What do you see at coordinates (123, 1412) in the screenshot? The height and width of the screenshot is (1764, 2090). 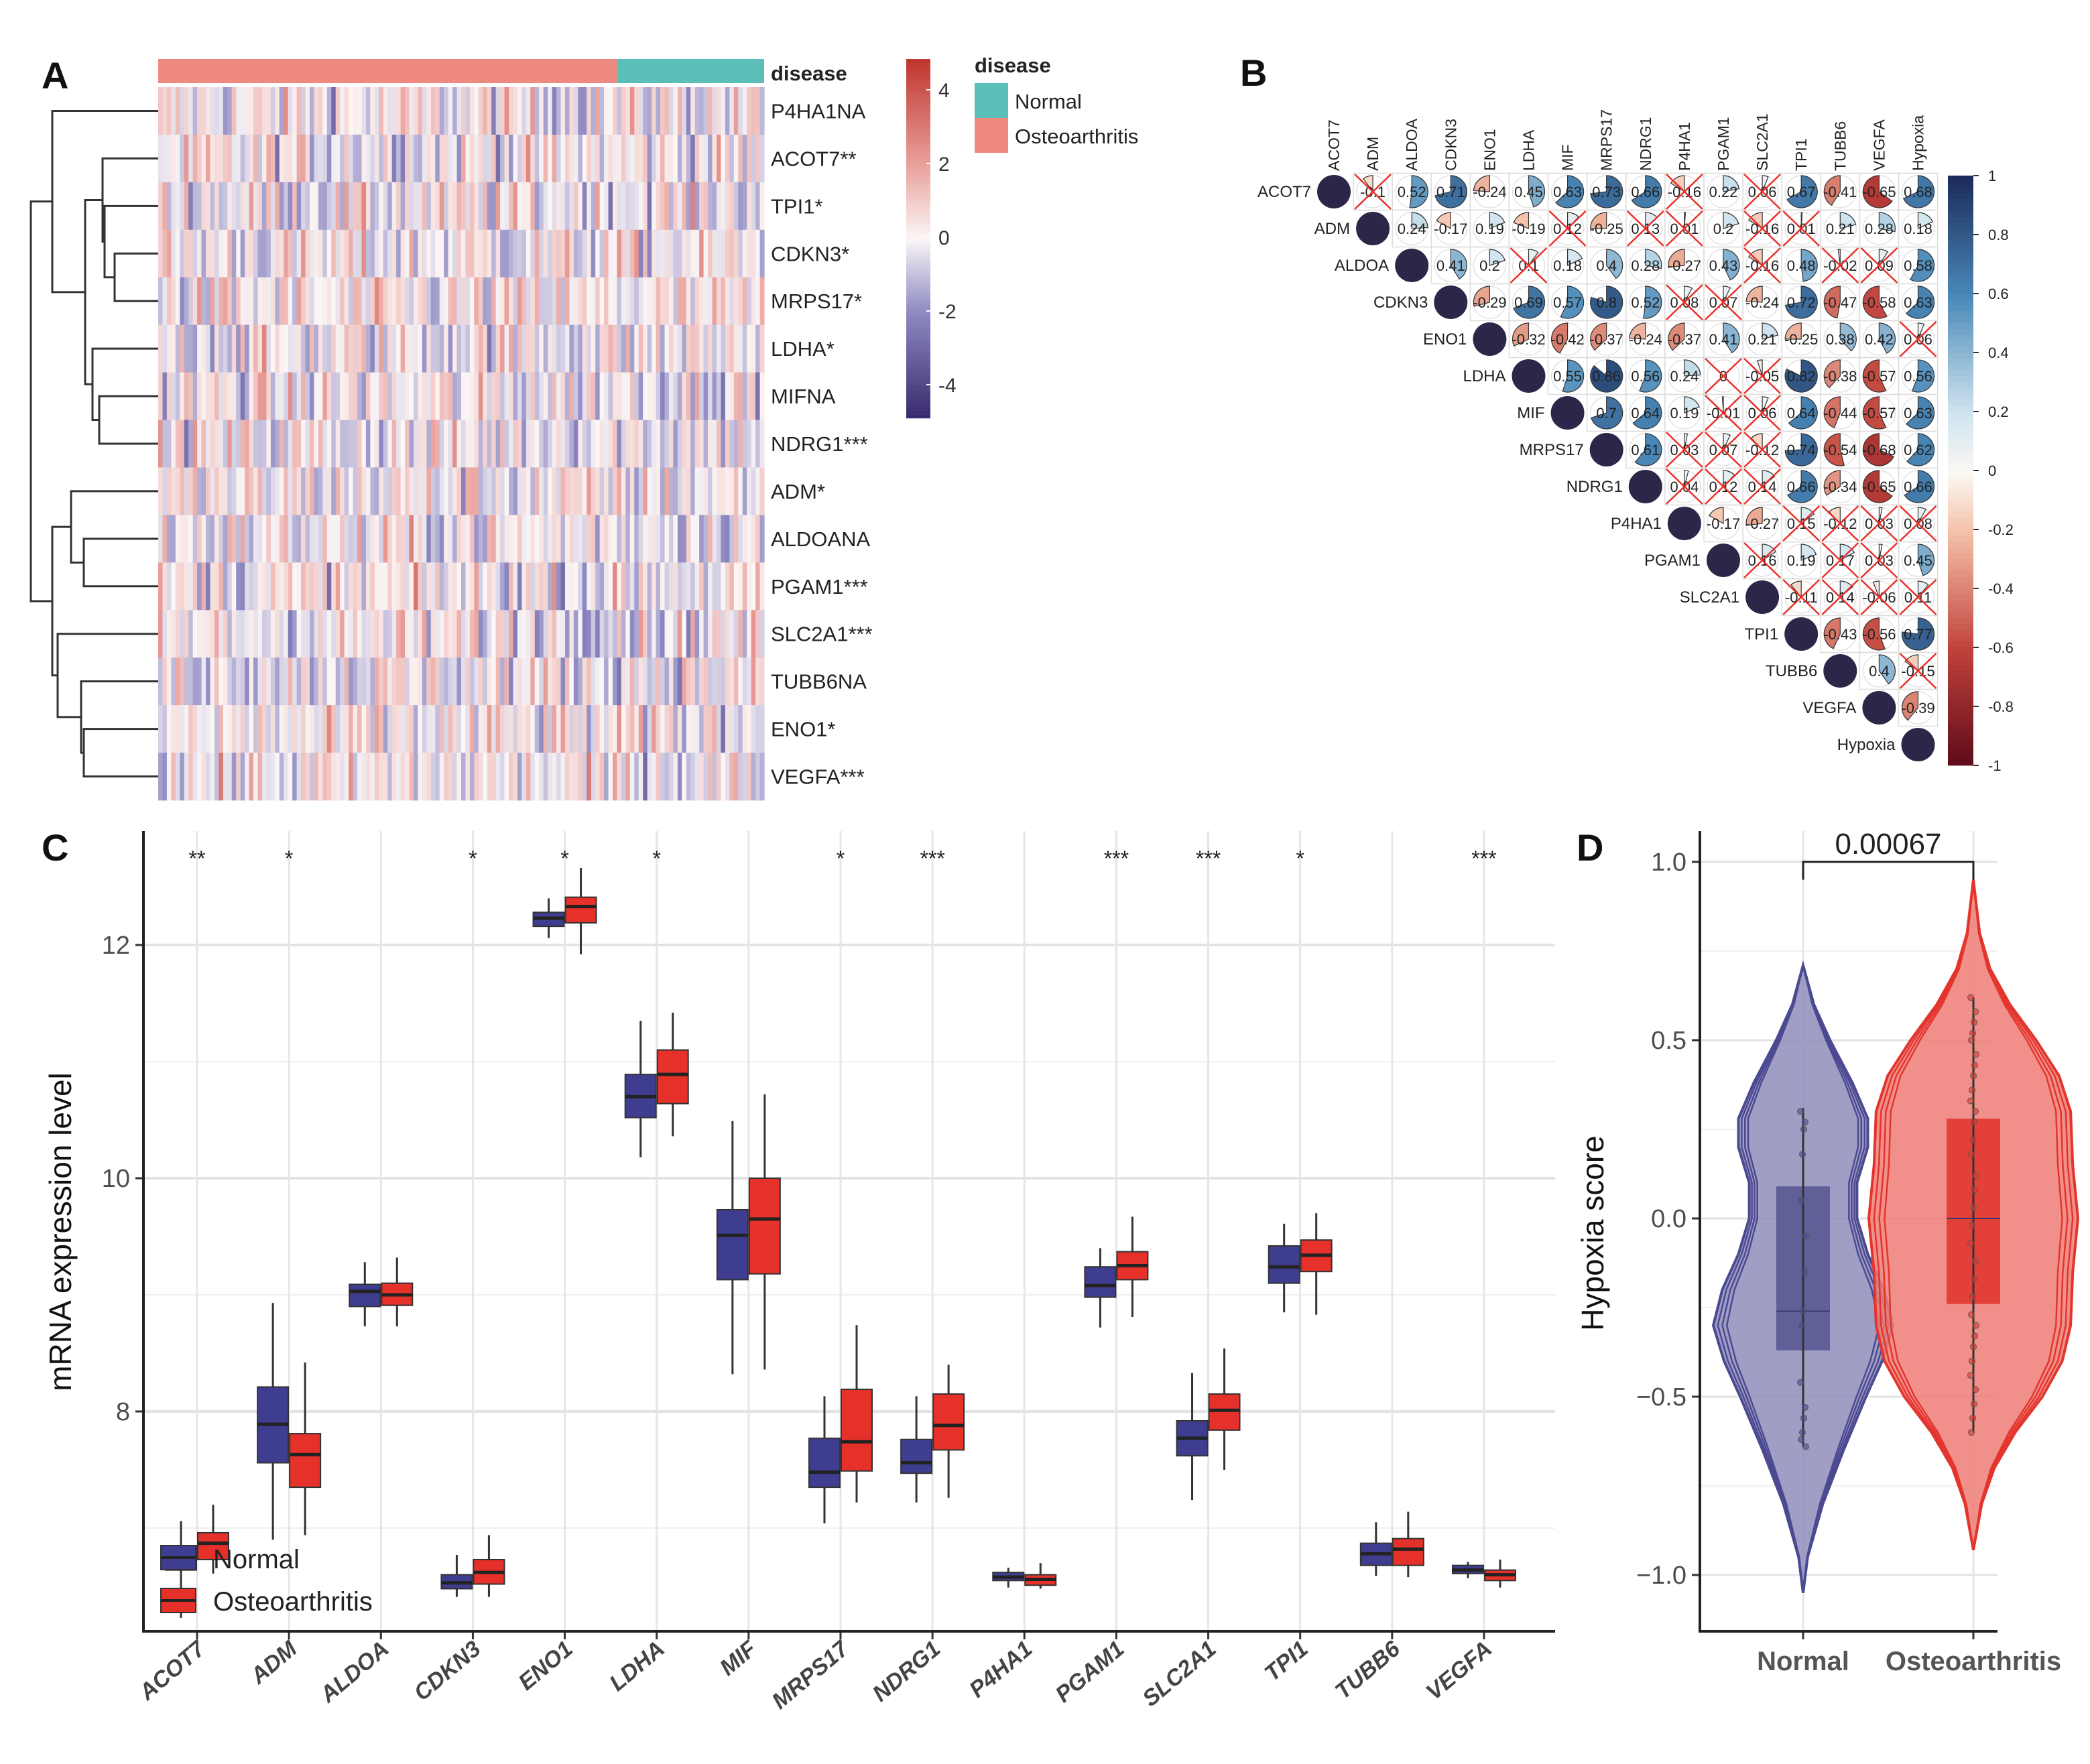 I see `y-tick-label: 8` at bounding box center [123, 1412].